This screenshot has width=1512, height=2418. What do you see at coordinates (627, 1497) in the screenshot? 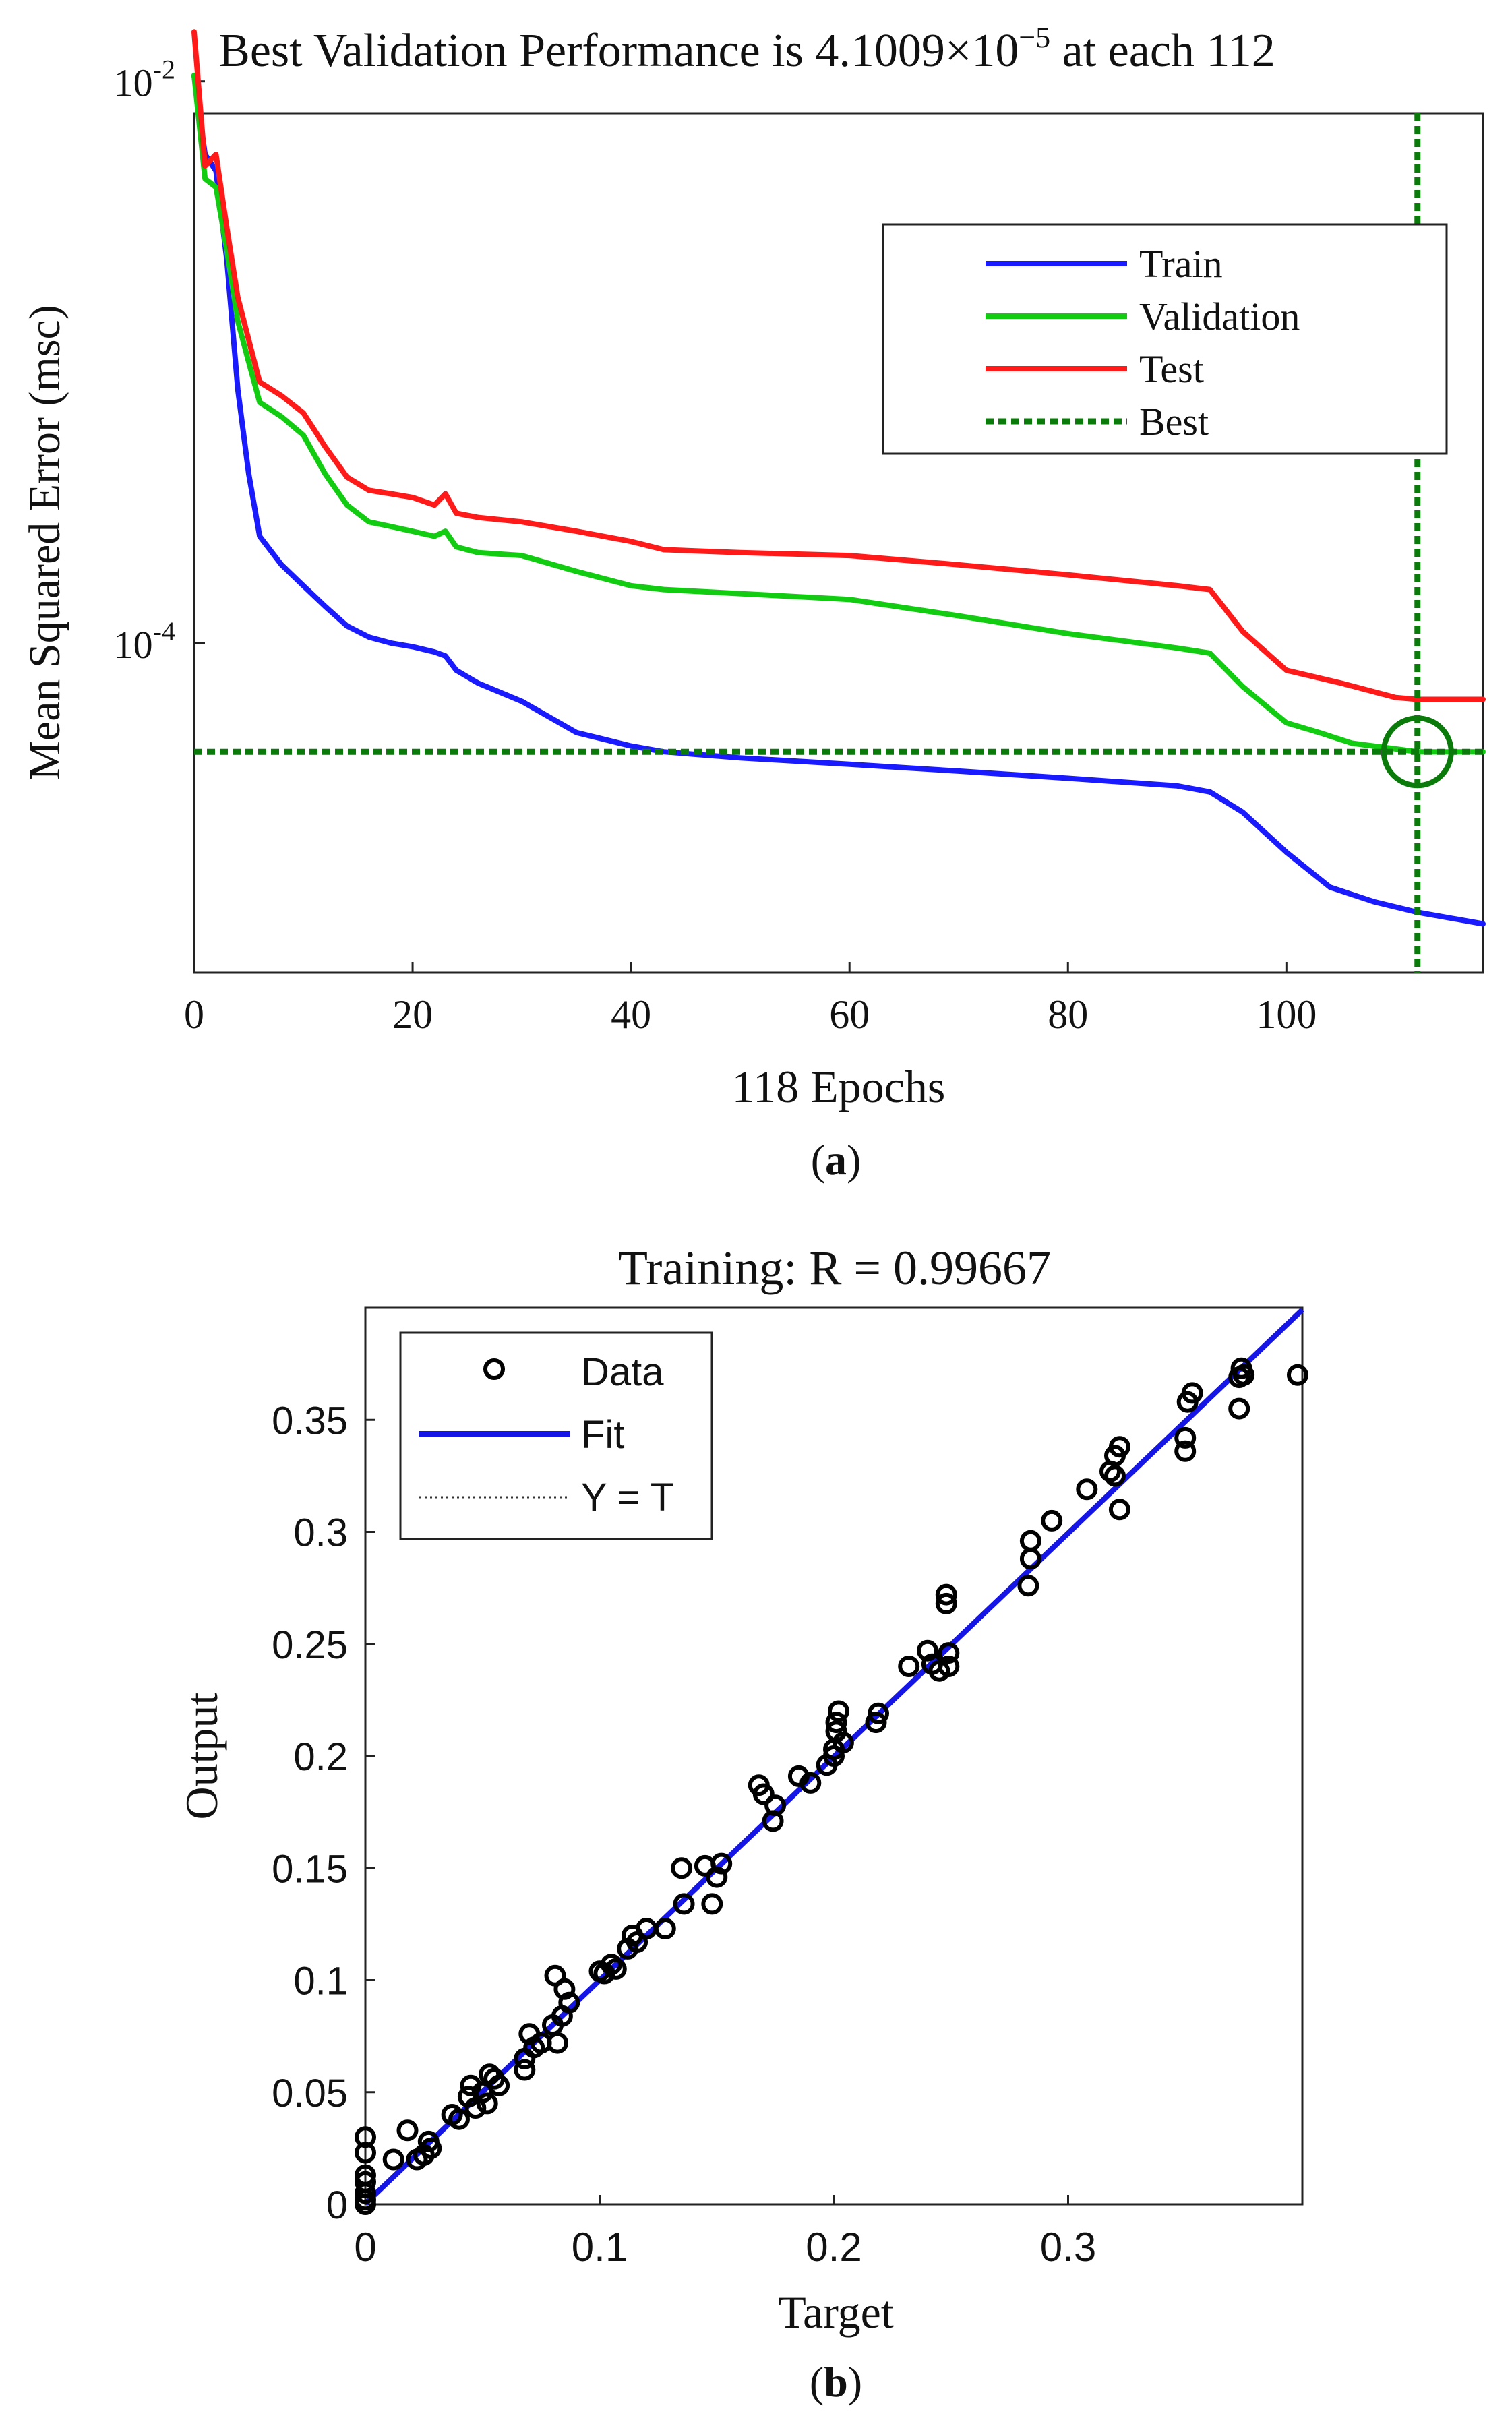
I see `legend-y-equals-t-label: Y = T` at bounding box center [627, 1497].